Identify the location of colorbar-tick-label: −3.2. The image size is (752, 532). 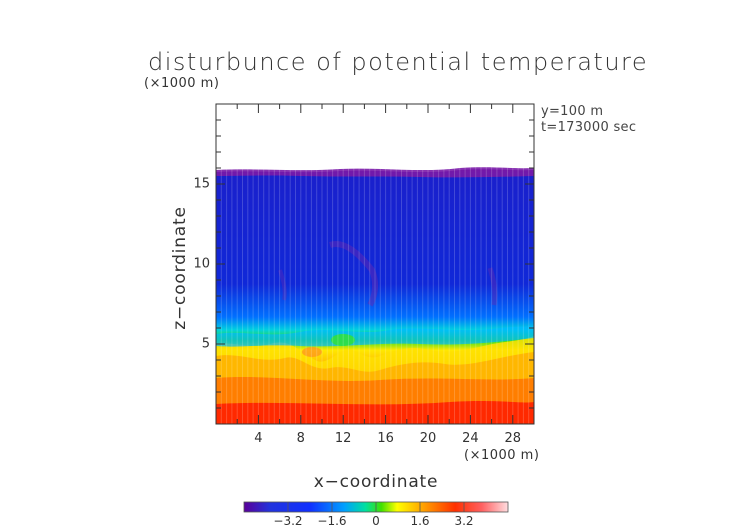
(288, 521).